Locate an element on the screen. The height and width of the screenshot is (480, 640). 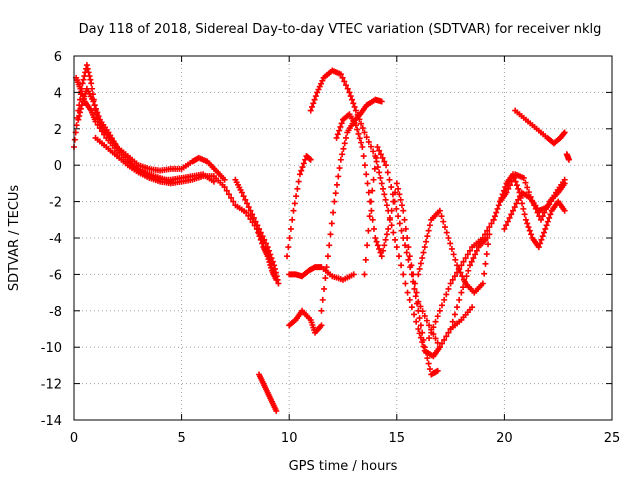
y-tick-label: 6 is located at coordinates (58, 57).